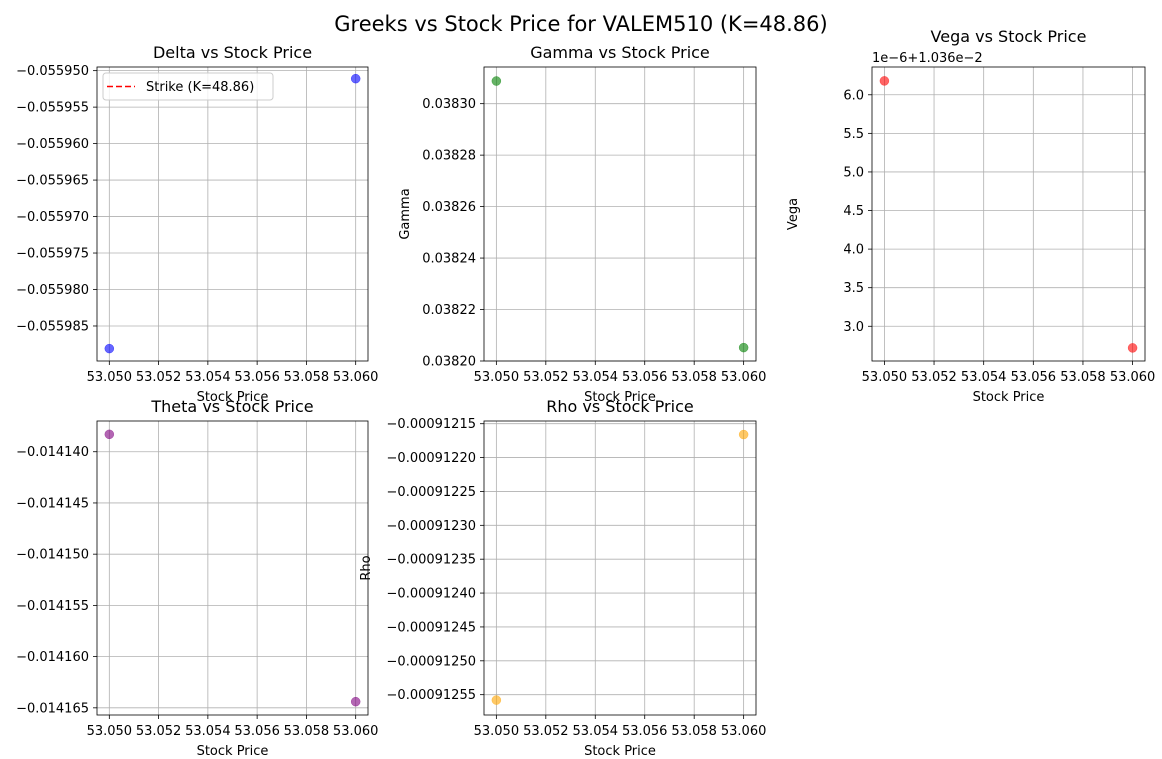 The height and width of the screenshot is (759, 1162). Describe the element at coordinates (431, 526) in the screenshot. I see `rho-y-tick-label: −0.00091230` at that location.